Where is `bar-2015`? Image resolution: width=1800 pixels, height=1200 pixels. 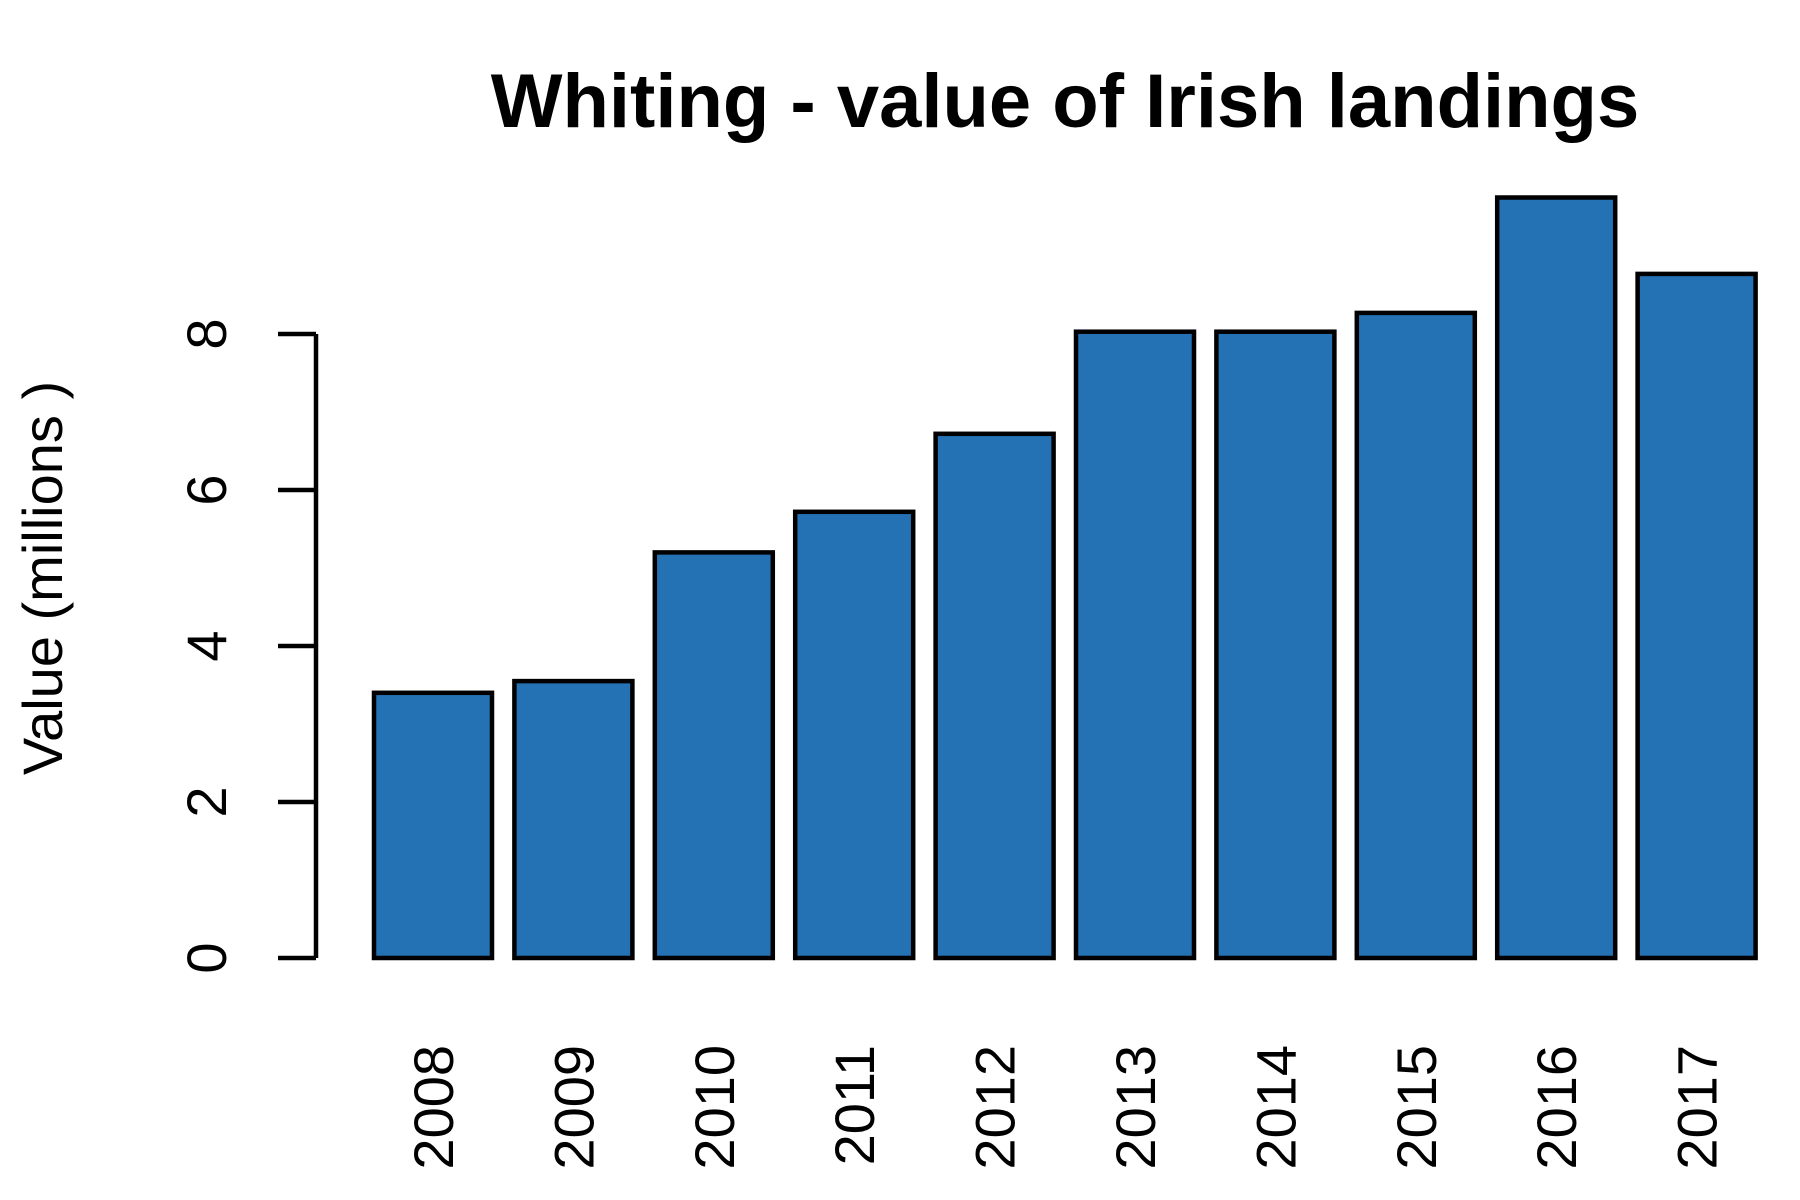
bar-2015 is located at coordinates (1416, 635).